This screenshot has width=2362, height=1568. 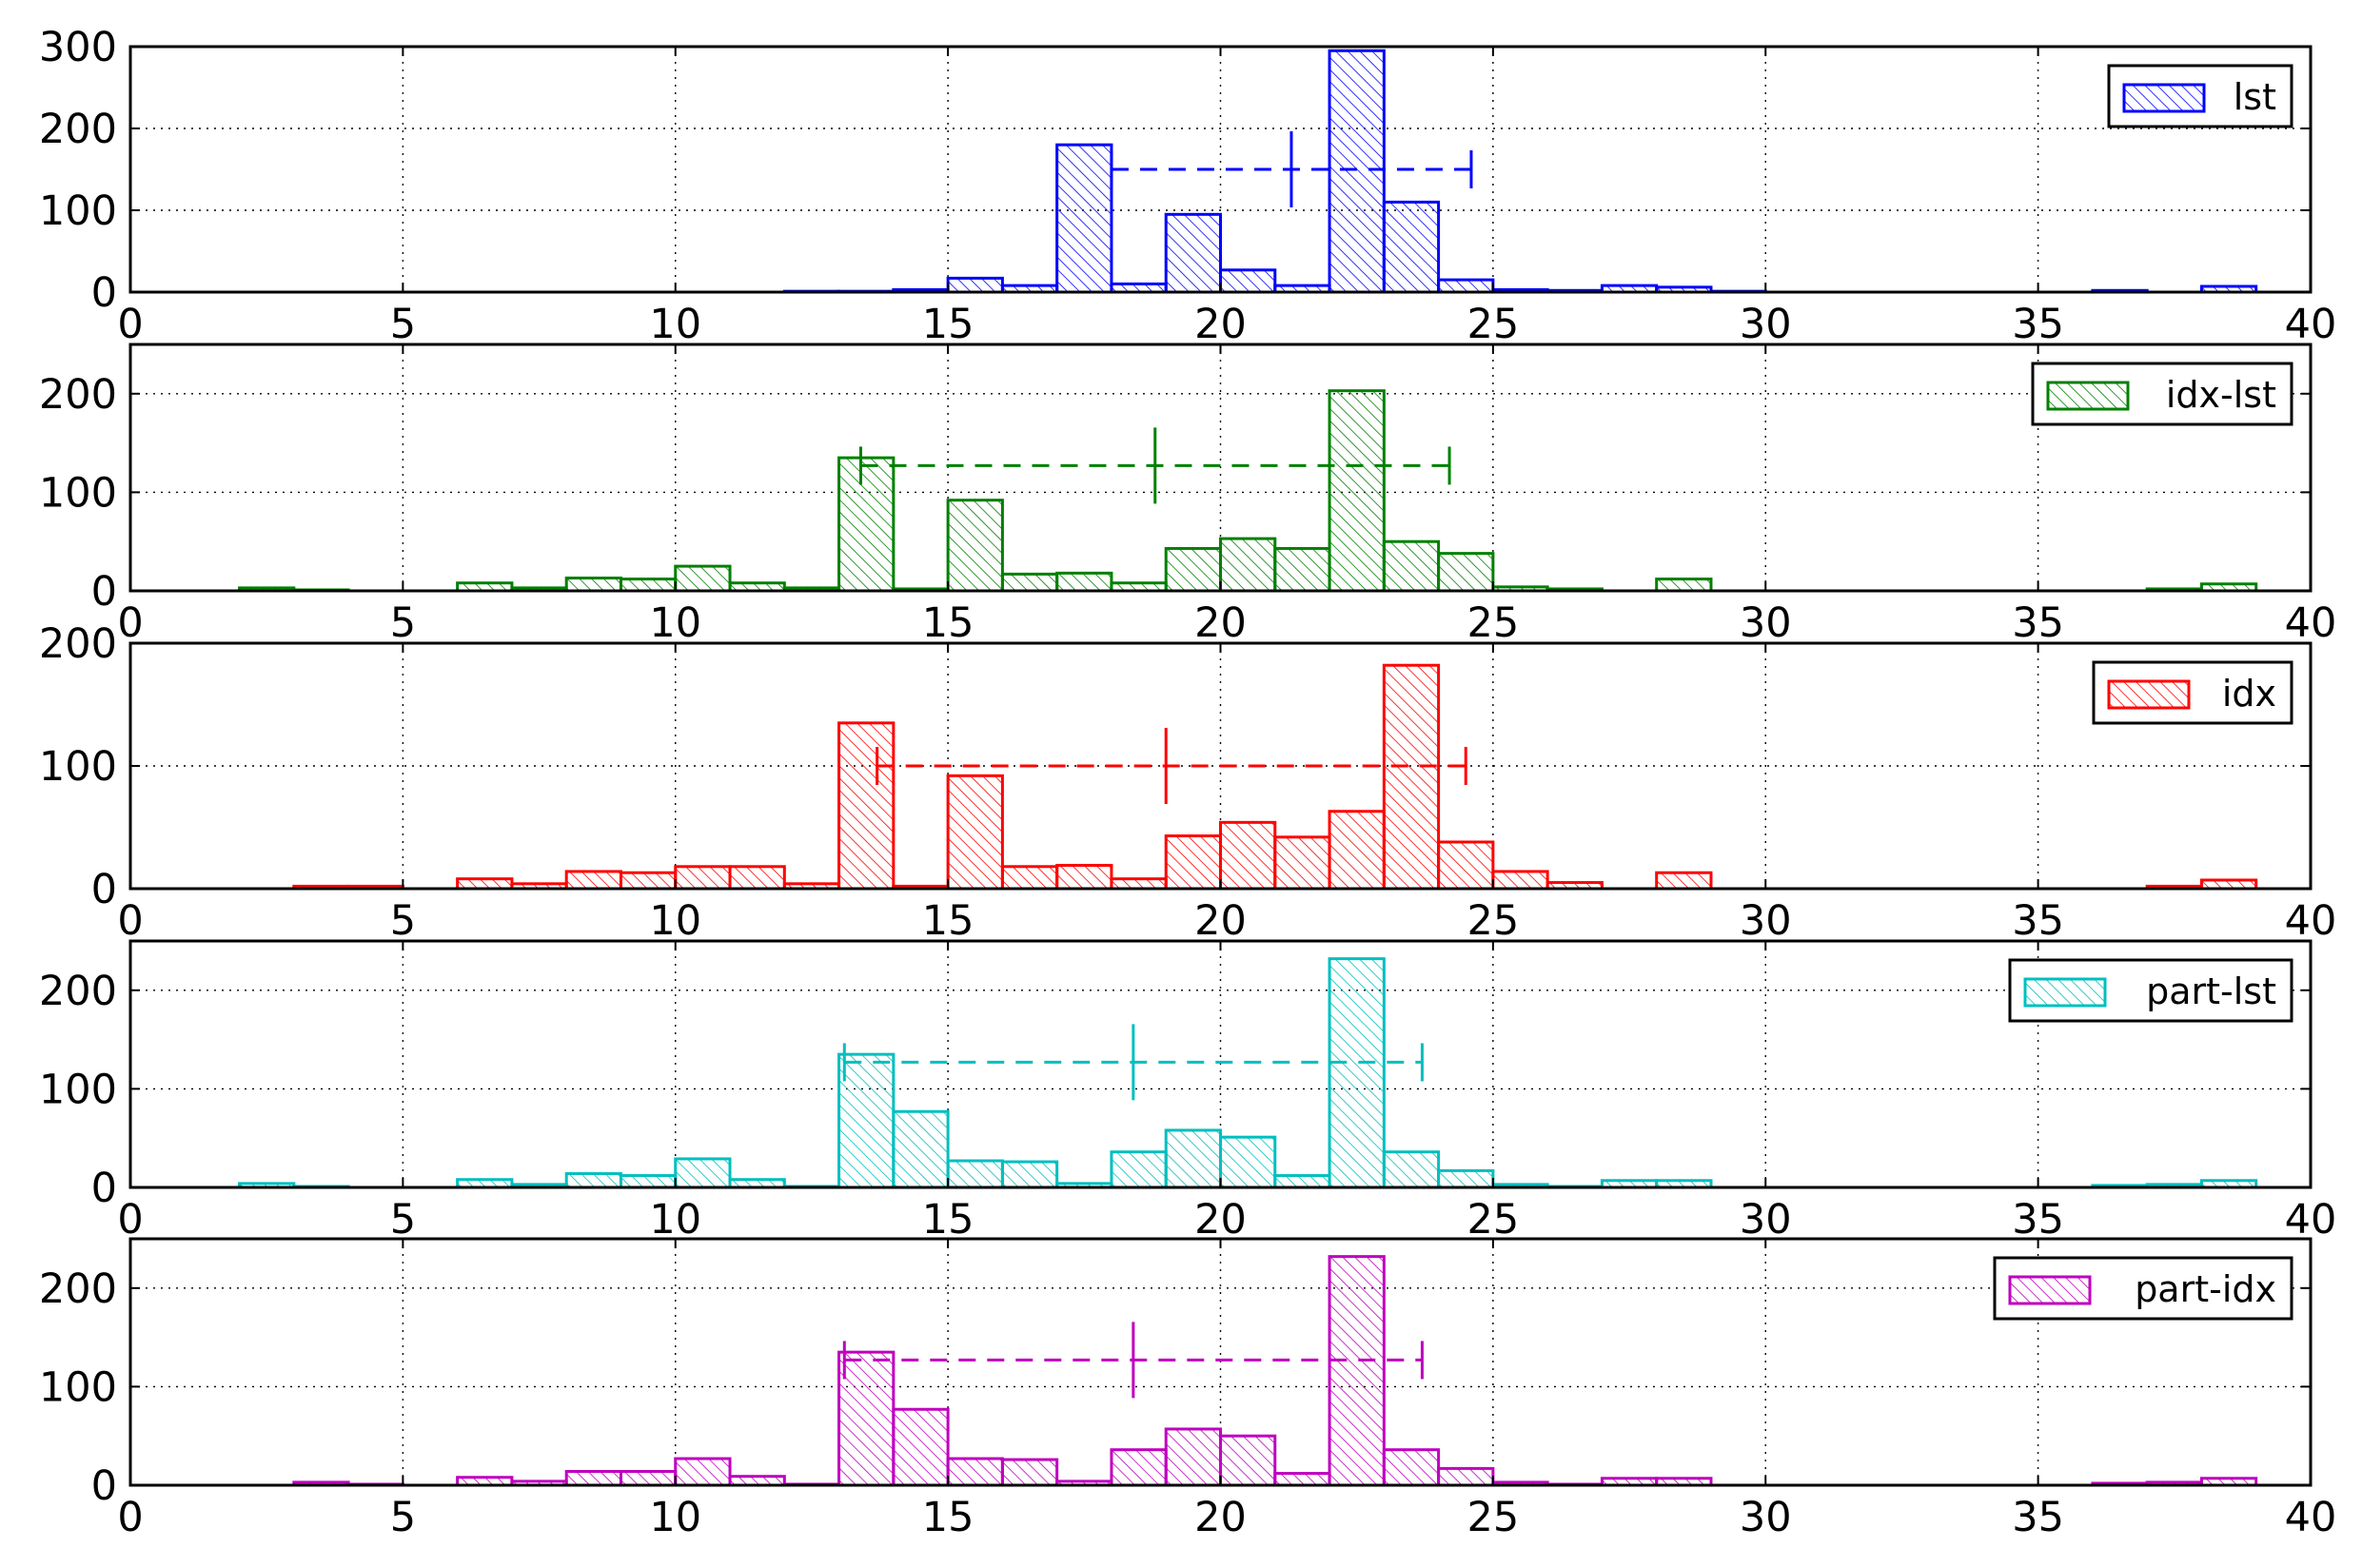 I want to click on legend: idx-lst, so click(x=2162, y=394).